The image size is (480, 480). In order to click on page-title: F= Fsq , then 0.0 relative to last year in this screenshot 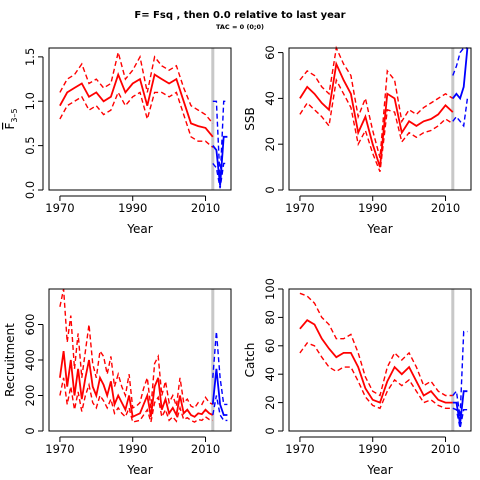, I will do `click(240, 15)`.